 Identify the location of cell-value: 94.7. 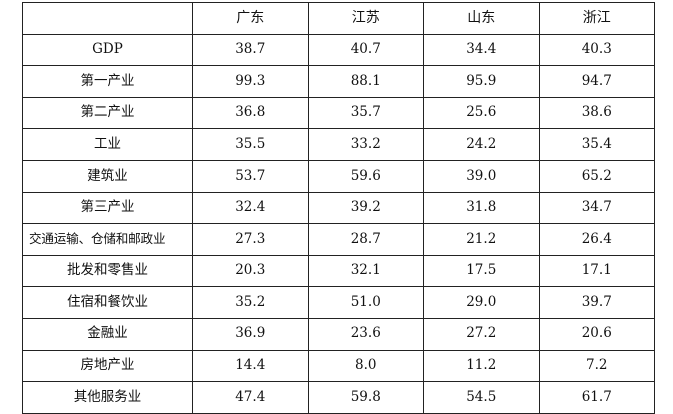
(596, 81).